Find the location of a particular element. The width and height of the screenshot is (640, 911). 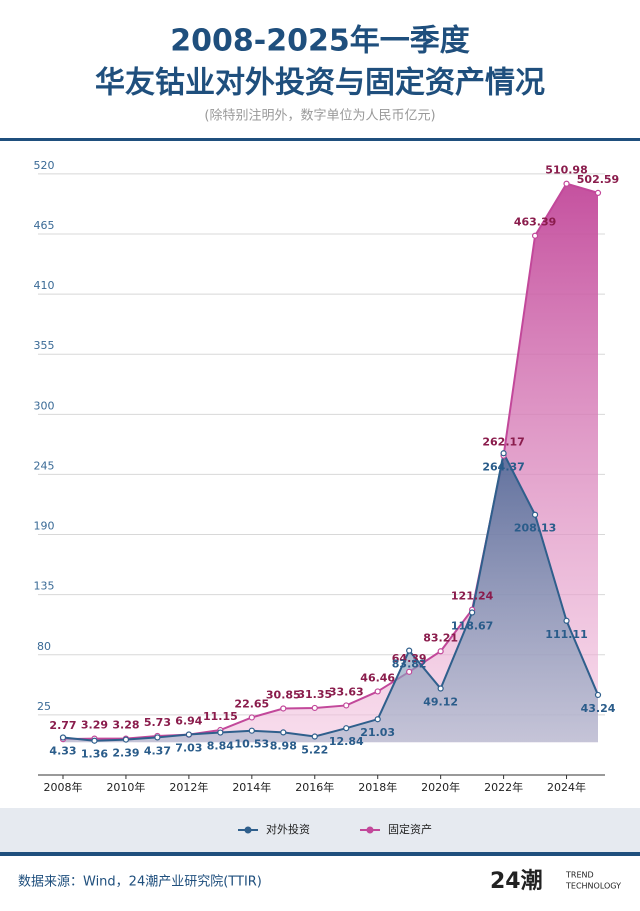

logo: 24潮 is located at coordinates (516, 881).